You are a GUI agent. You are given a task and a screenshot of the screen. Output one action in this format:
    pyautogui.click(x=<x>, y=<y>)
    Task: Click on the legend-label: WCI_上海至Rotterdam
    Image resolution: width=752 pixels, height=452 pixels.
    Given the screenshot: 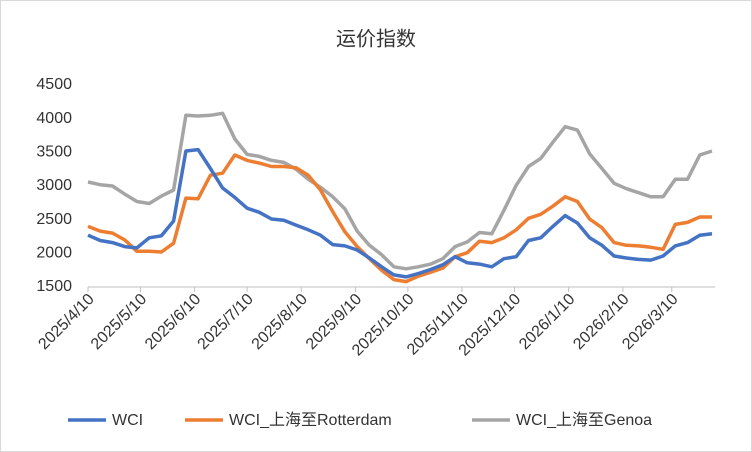 What is the action you would take?
    pyautogui.click(x=310, y=420)
    